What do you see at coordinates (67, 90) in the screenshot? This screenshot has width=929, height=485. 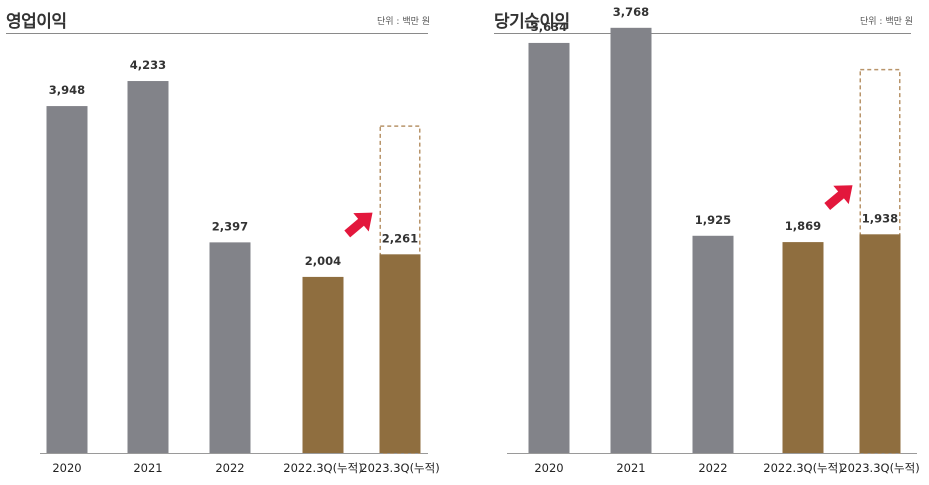 I see `value-label: 3,948` at bounding box center [67, 90].